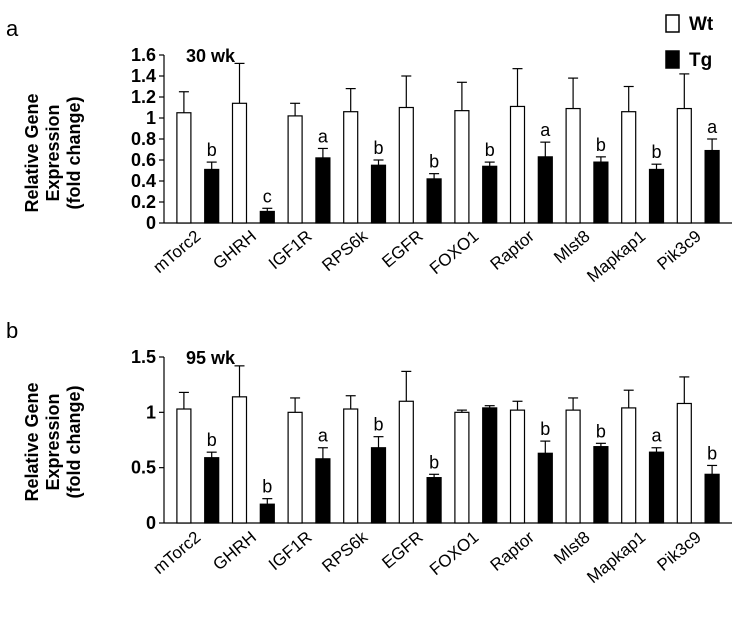  I want to click on y-tick-label: 1.4, so click(143, 76).